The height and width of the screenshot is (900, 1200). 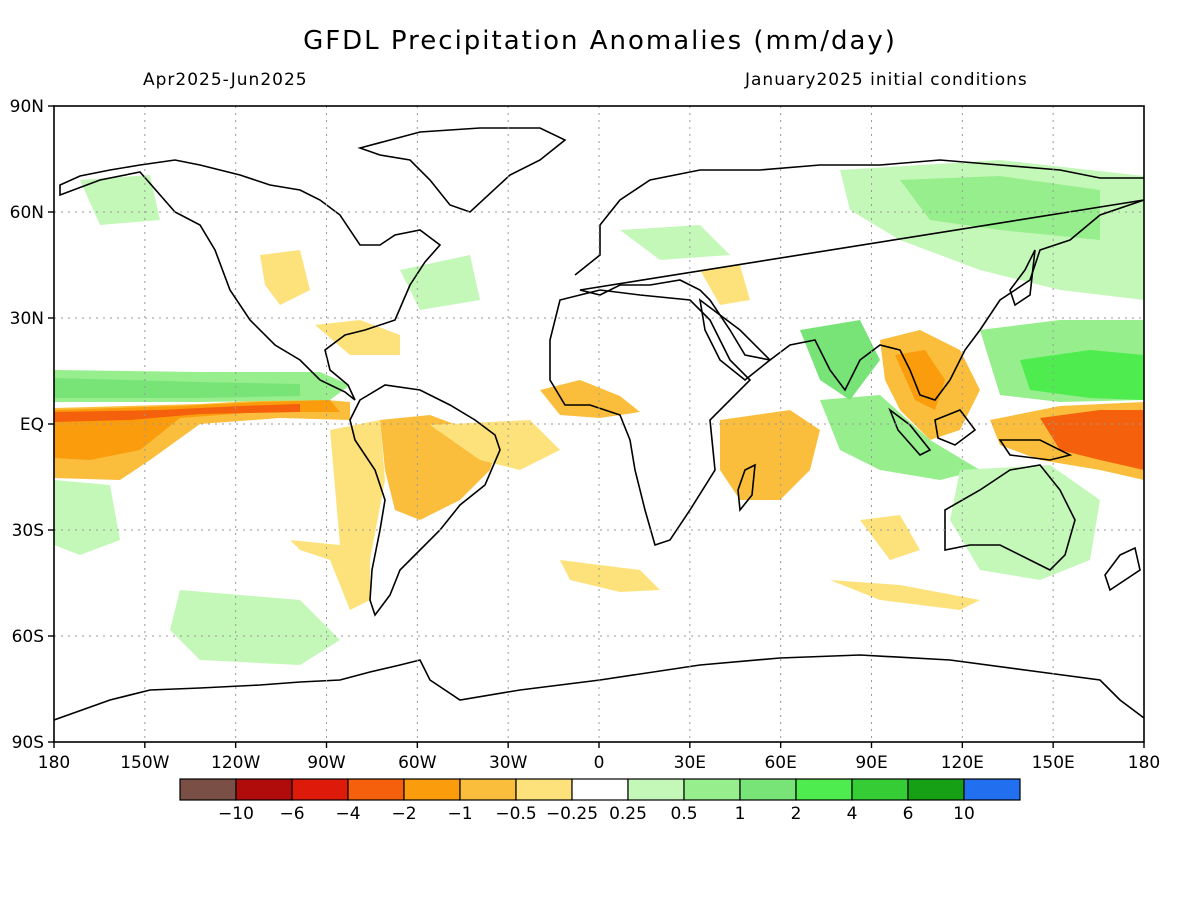 I want to click on eastern-europe-wet, so click(x=675, y=242).